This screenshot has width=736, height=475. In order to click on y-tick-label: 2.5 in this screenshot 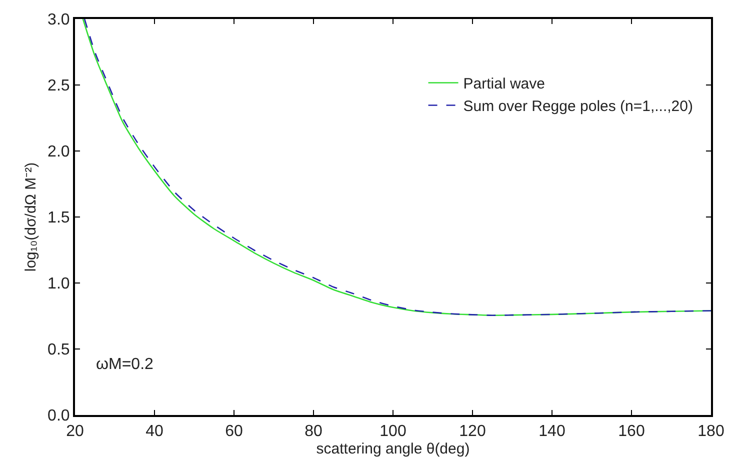, I will do `click(59, 86)`.